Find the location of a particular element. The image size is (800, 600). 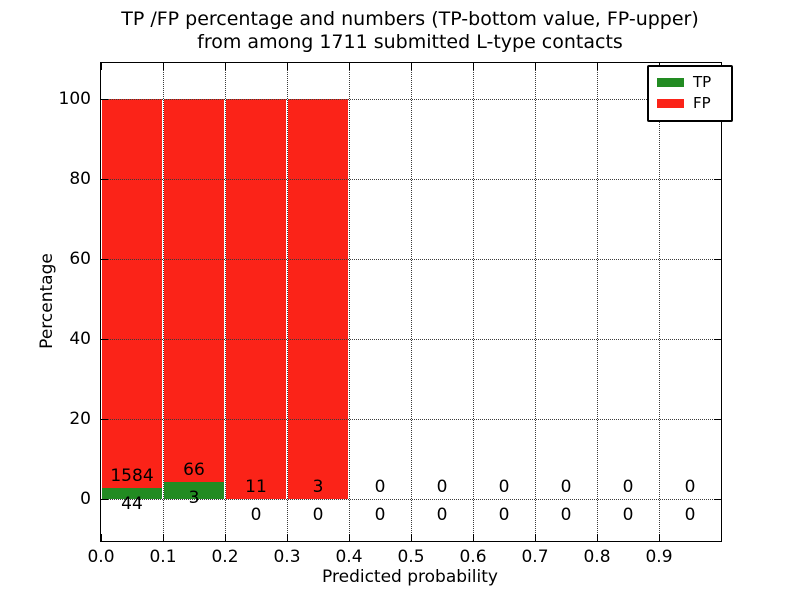

tp-count-label: 3 is located at coordinates (194, 497).